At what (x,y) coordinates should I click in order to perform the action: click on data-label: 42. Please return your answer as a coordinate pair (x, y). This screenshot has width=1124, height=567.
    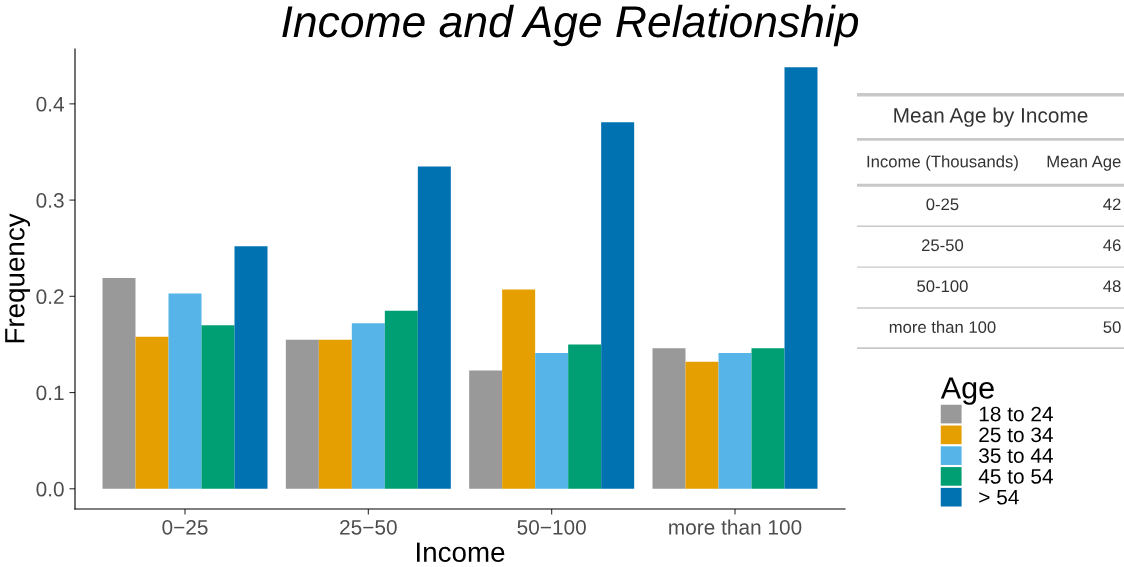
    Looking at the image, I should click on (1112, 204).